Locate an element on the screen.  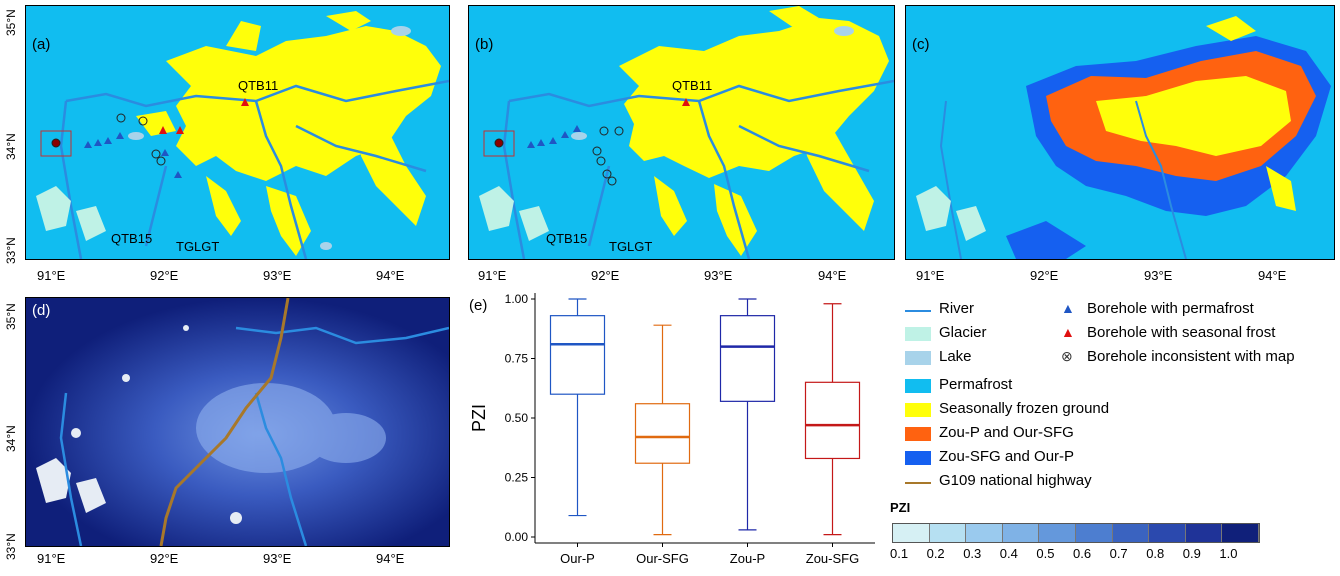
panel-letter-c: (c) is located at coordinates (921, 44).